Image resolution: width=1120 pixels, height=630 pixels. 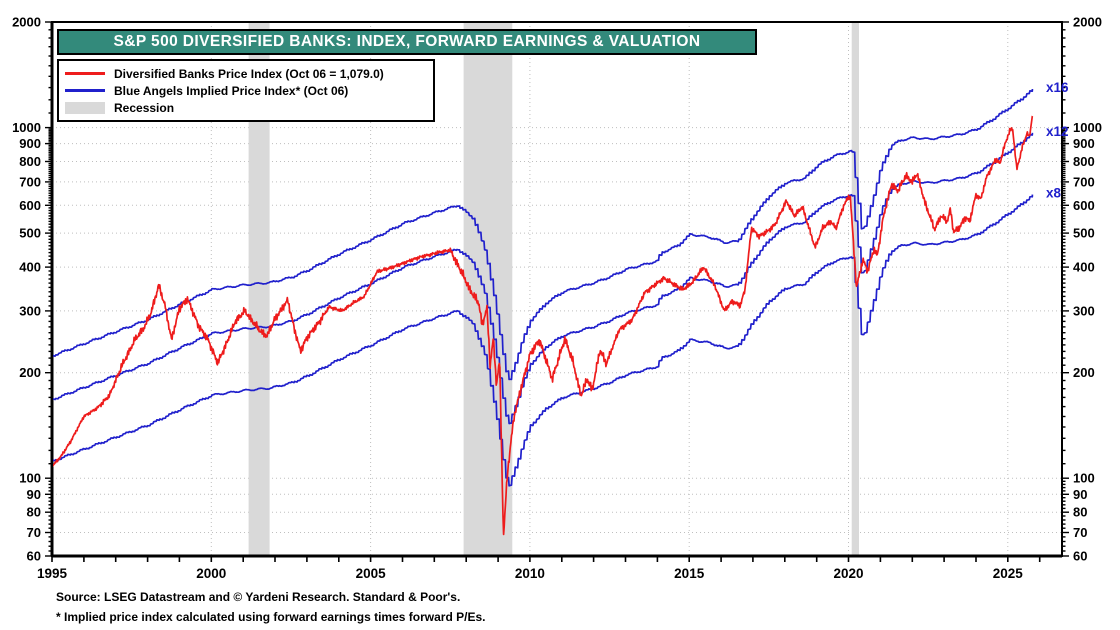 I want to click on blue-angels-line-swatch, so click(x=85, y=90).